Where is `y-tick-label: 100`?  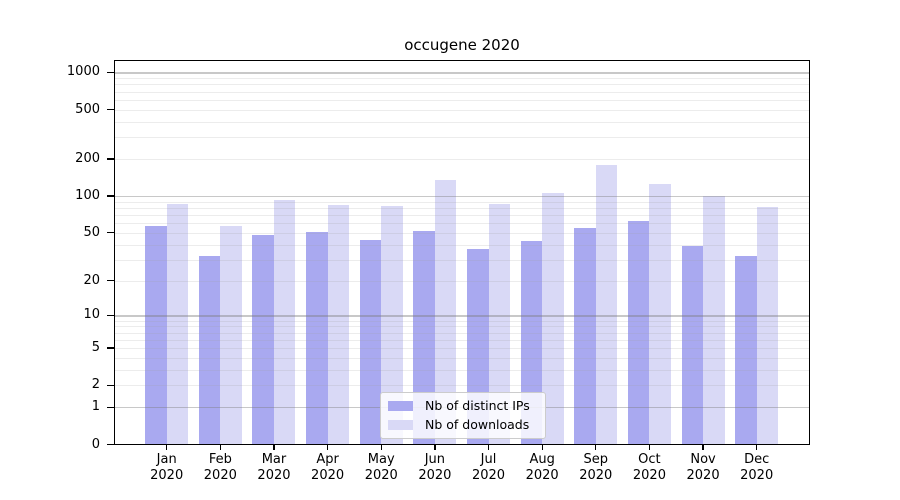 y-tick-label: 100 is located at coordinates (87, 195).